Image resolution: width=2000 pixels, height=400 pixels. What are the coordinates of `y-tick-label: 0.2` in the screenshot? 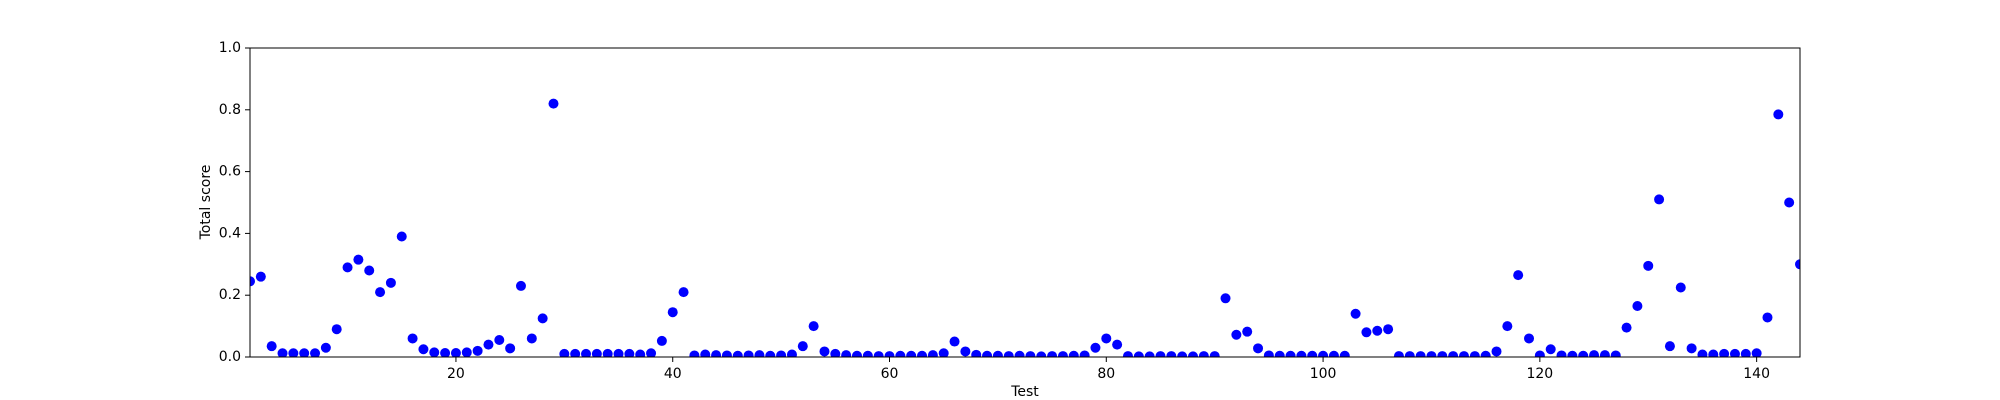 It's located at (230, 295).